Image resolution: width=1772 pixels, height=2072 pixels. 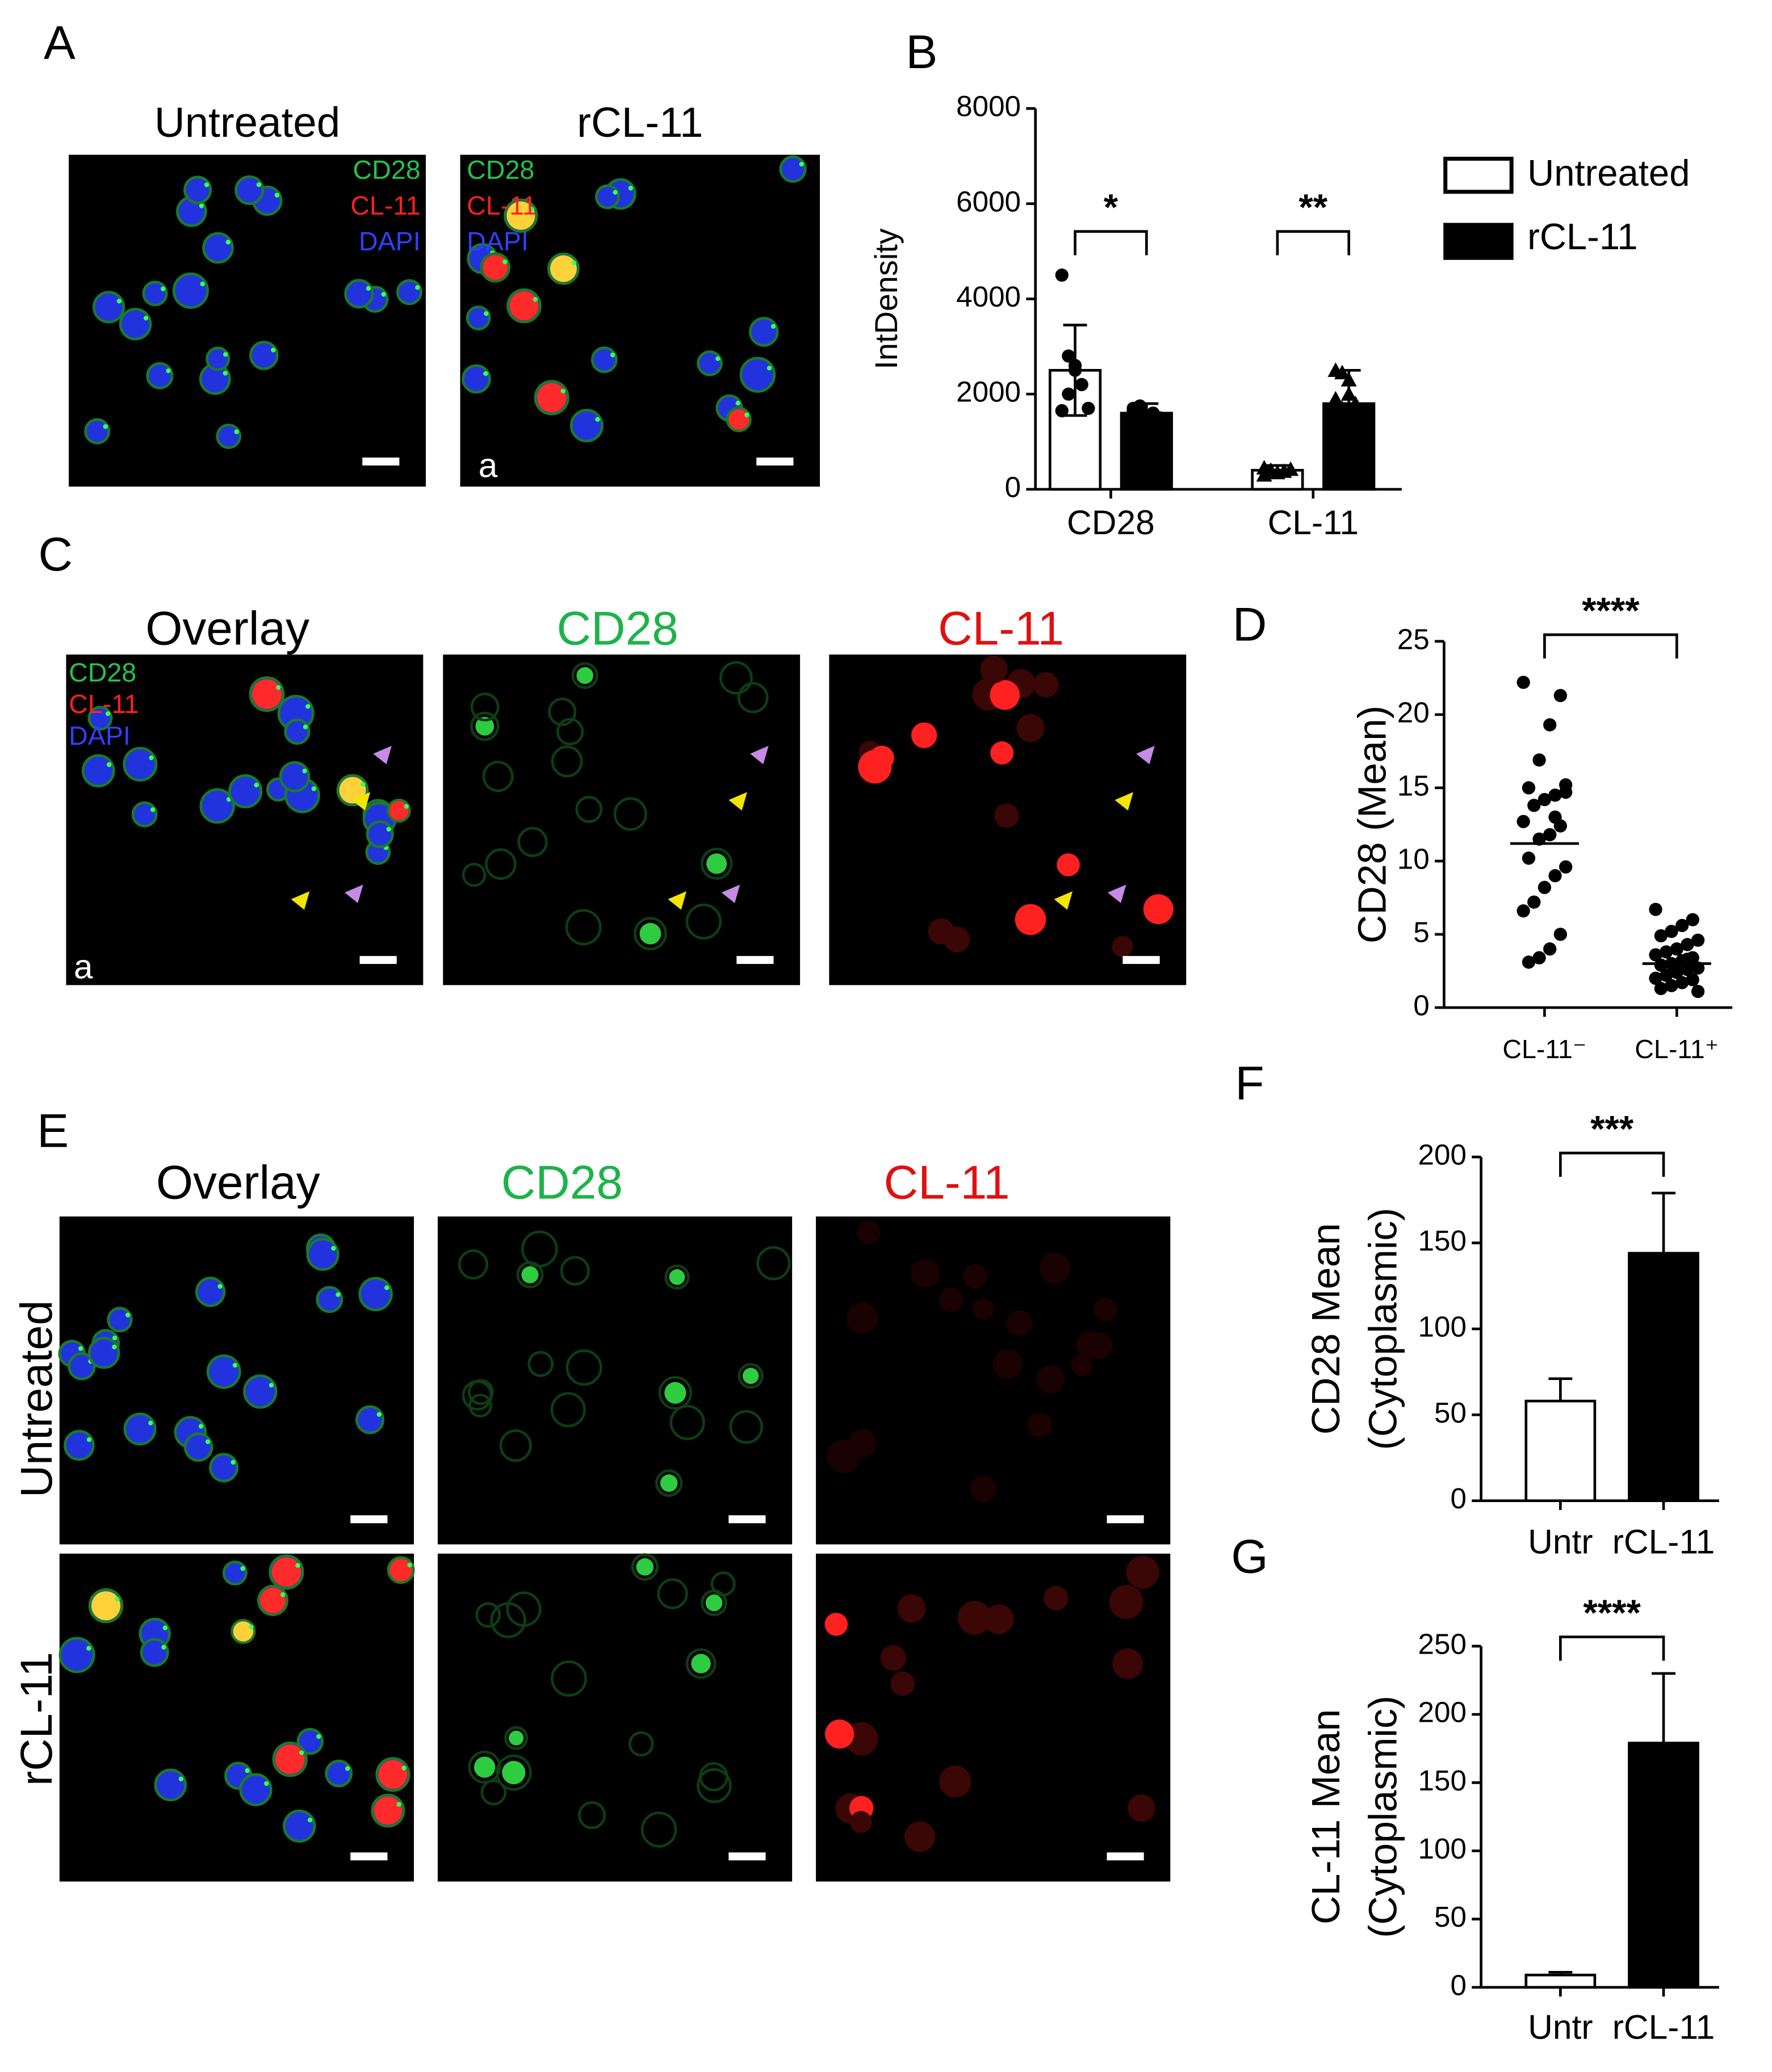 I want to click on significance-label: ****, so click(x=1611, y=610).